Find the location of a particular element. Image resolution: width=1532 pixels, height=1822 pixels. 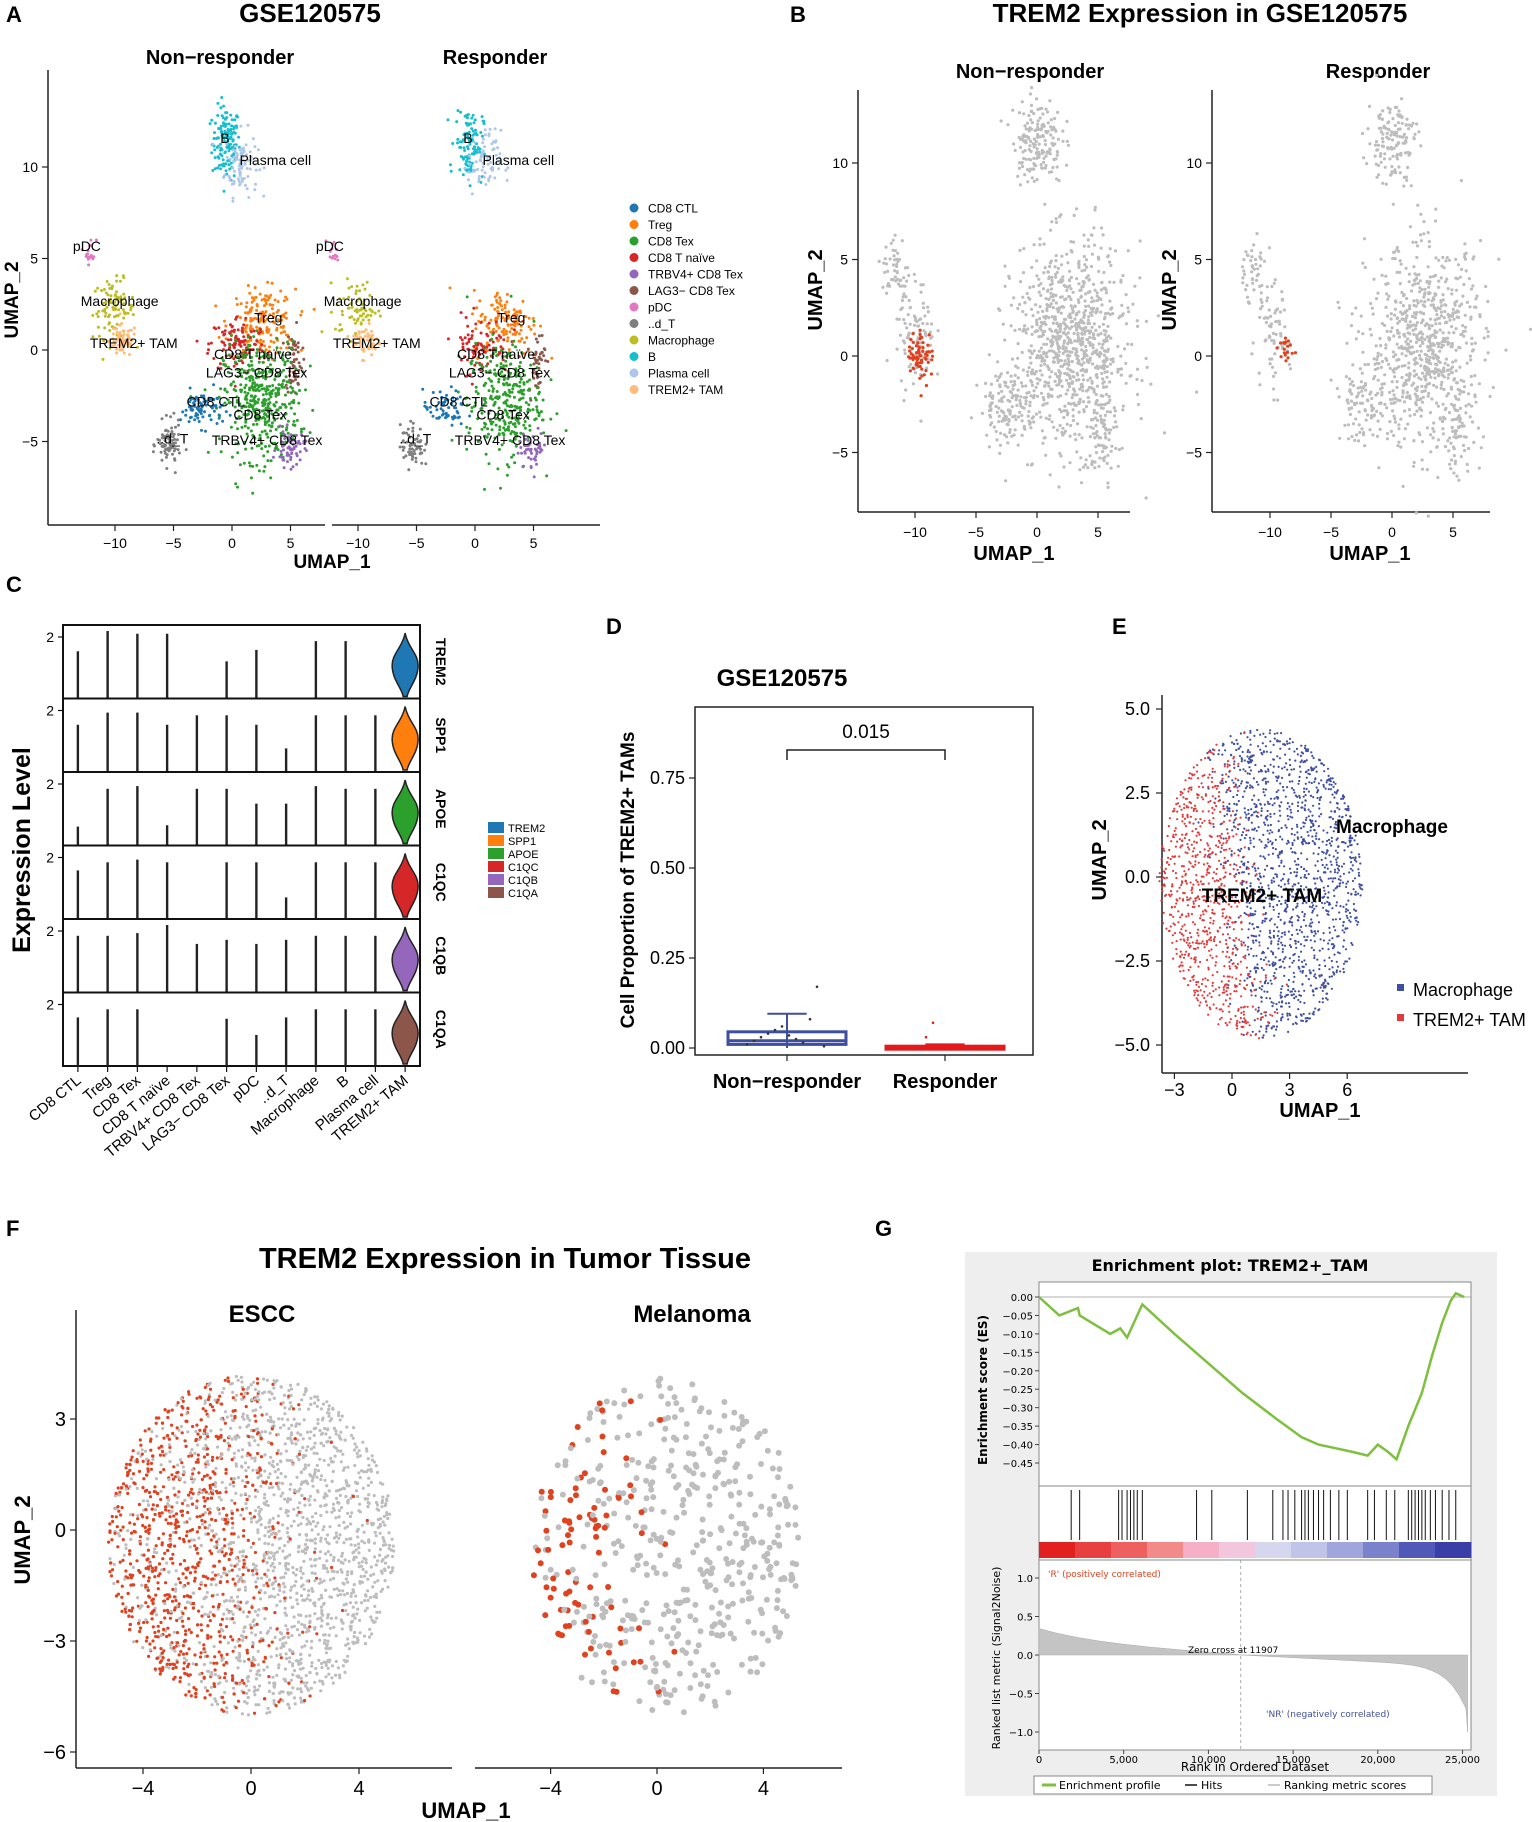

panel-a-cluster-label-r: CD8 T naïve is located at coordinates (496, 354).